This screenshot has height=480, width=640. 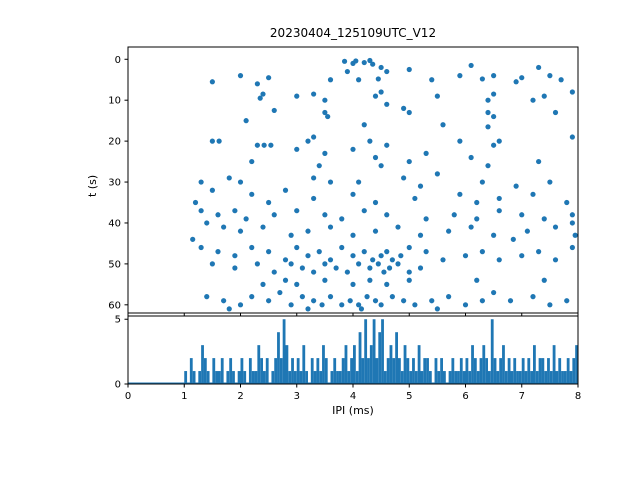 I want to click on histogram-bars, so click(x=381, y=351).